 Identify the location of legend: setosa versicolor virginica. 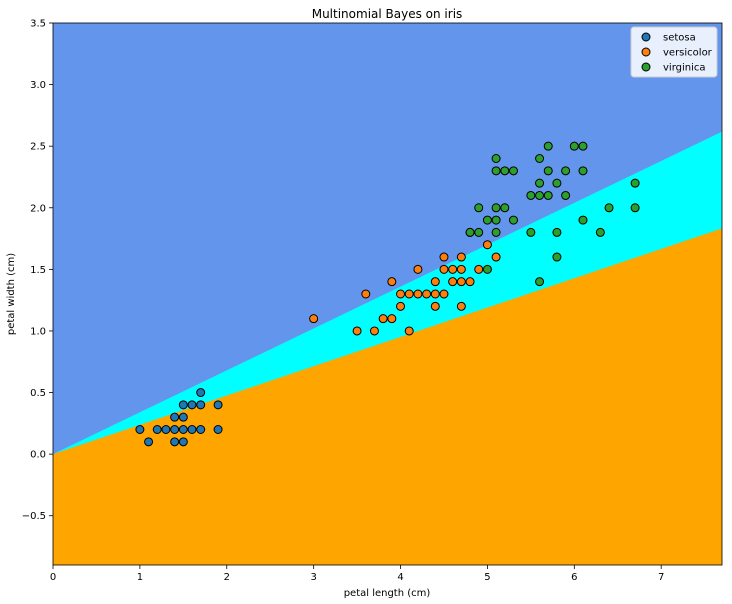
(674, 52).